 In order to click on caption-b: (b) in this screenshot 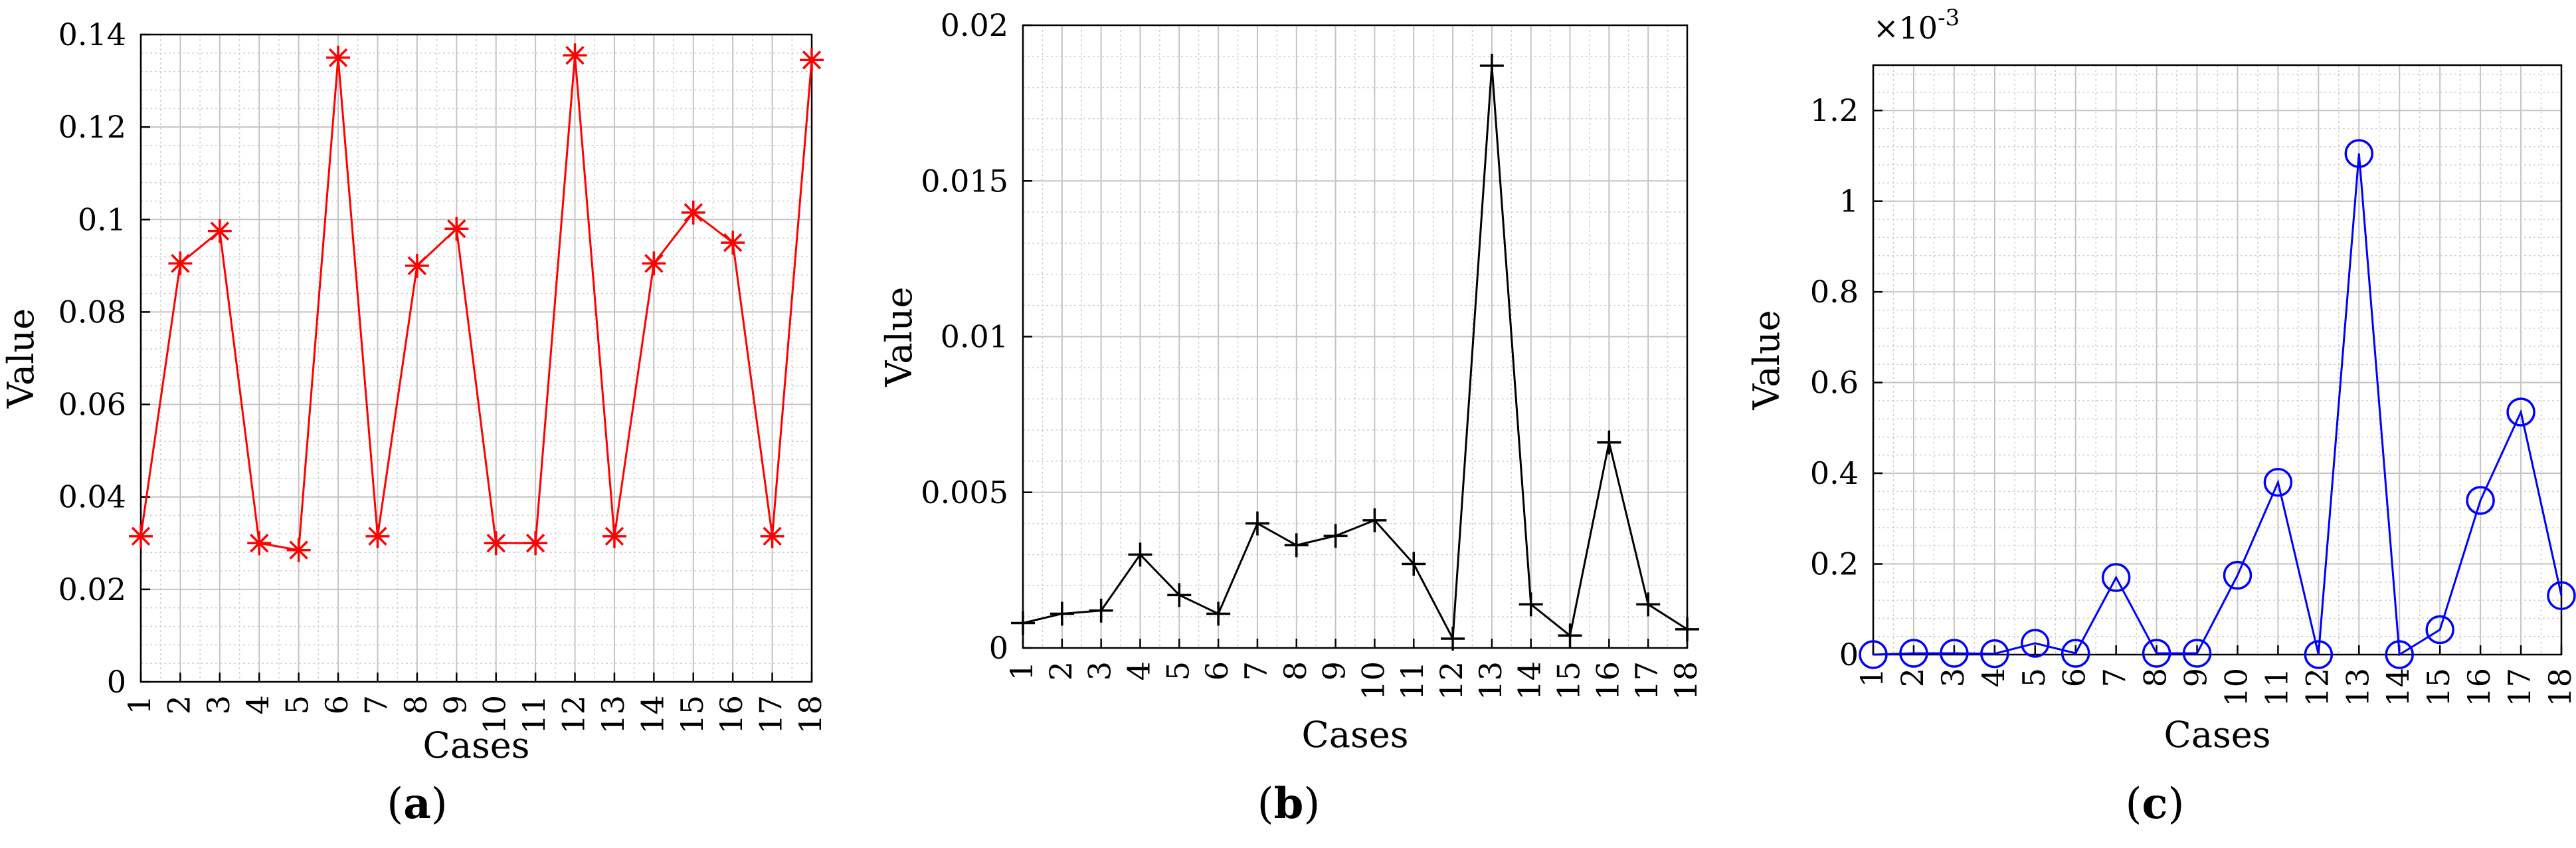, I will do `click(1289, 804)`.